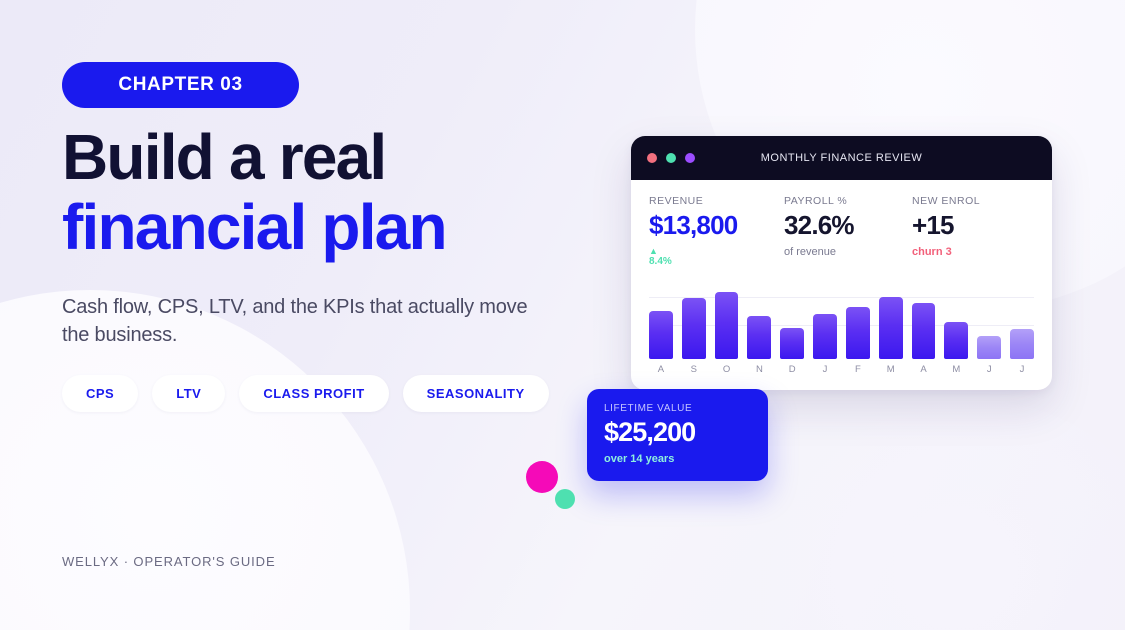  Describe the element at coordinates (690, 158) in the screenshot. I see `maximize-dot-icon` at that location.